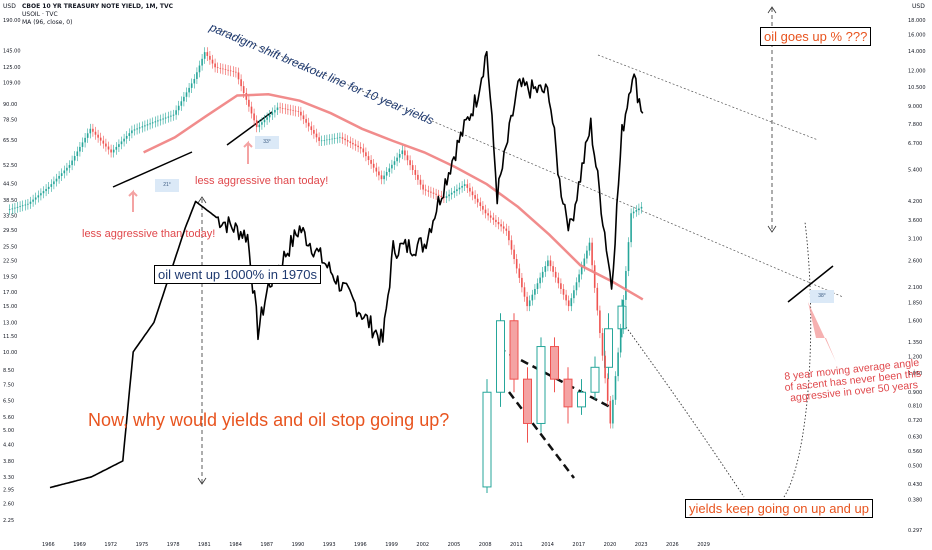 The width and height of the screenshot is (932, 550). Describe the element at coordinates (917, 52) in the screenshot. I see `right-tick-label: 14.000` at that location.